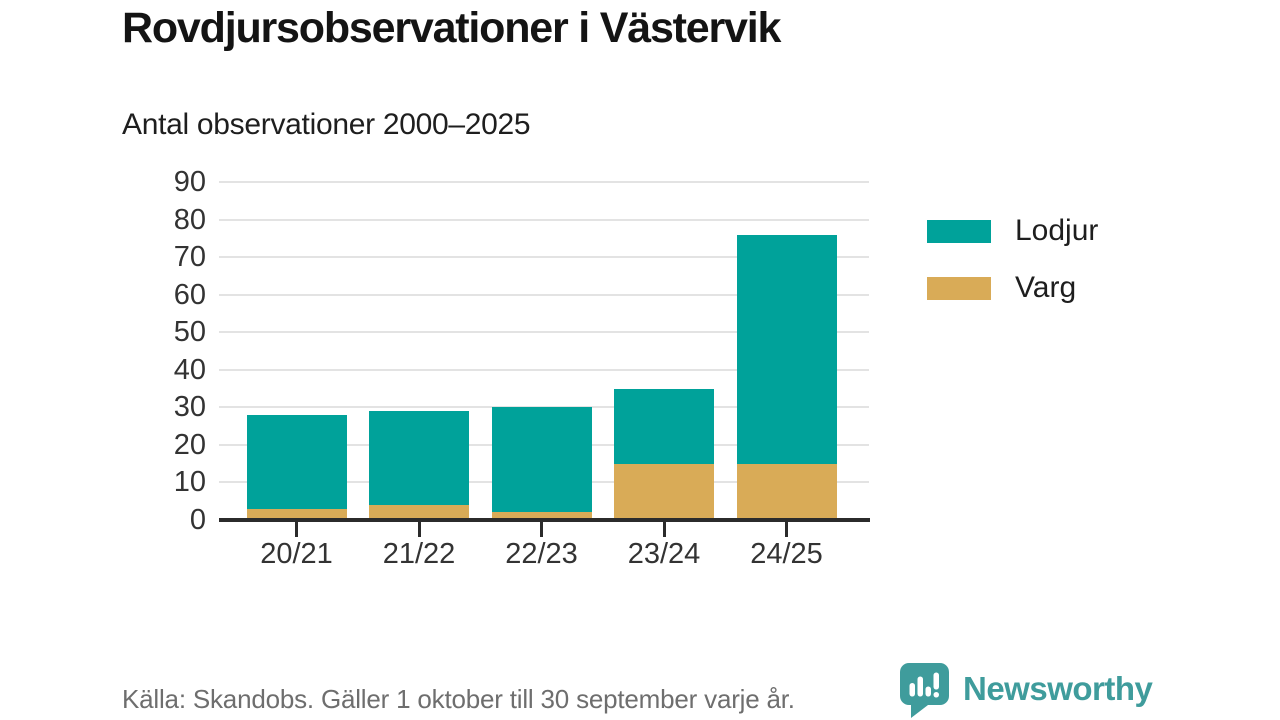 This screenshot has height=720, width=1280. Describe the element at coordinates (541, 554) in the screenshot. I see `x-axis-tick-label-22-23: 22/23` at that location.